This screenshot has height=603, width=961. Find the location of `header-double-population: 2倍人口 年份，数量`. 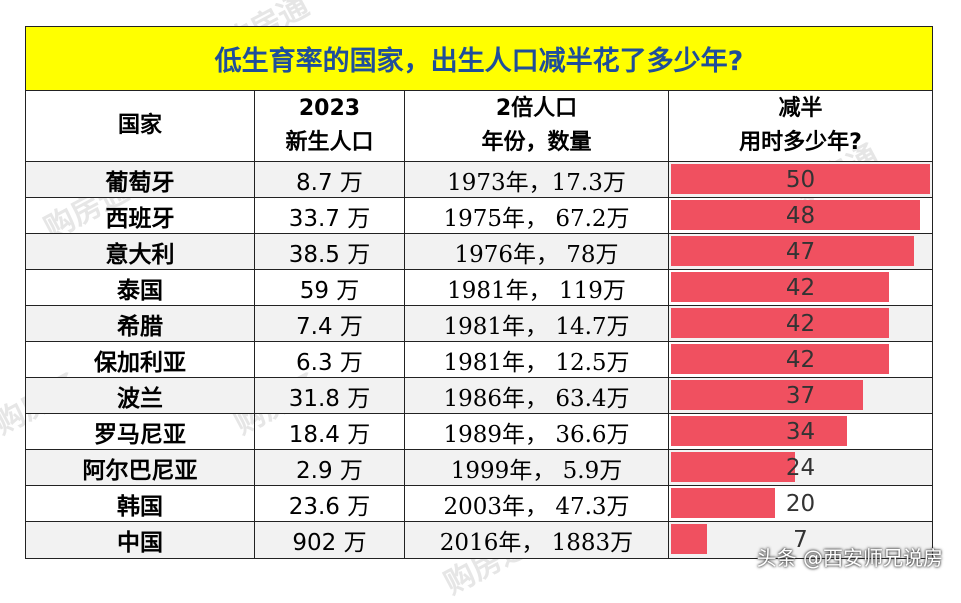

header-double-population: 2倍人口 年份，数量 is located at coordinates (537, 126).